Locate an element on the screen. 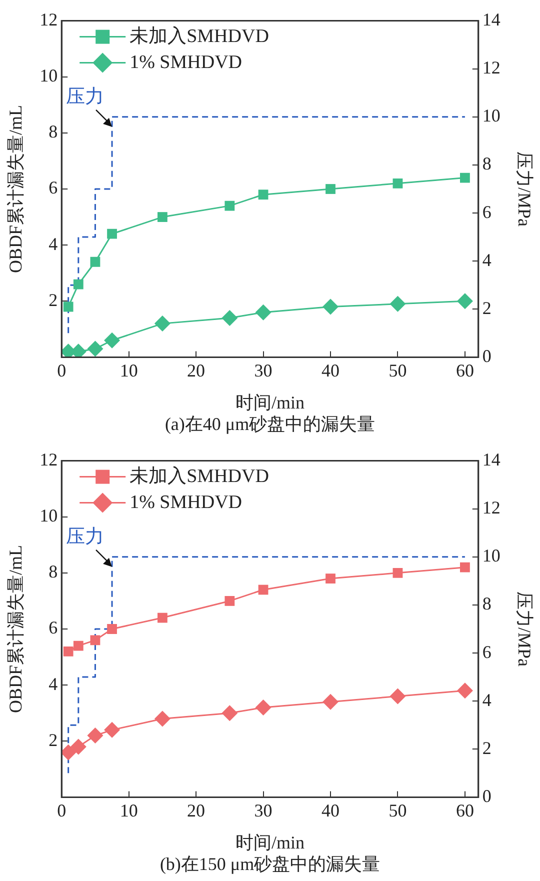  text: (b)在150 μm砂盘中的漏失量 is located at coordinates (270, 864).